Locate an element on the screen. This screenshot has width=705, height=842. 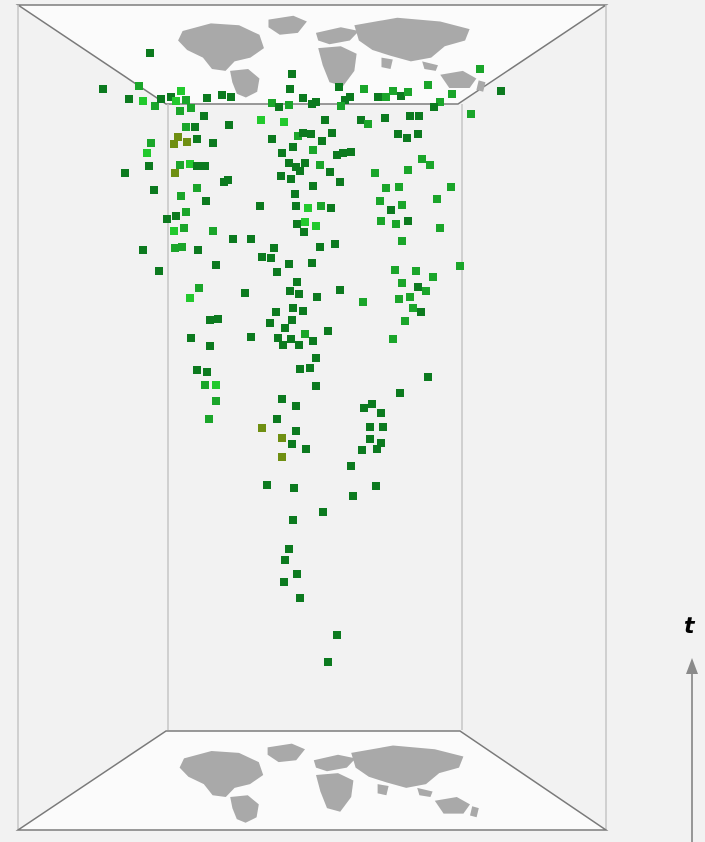
time-axis-label: t is located at coordinates (689, 626).